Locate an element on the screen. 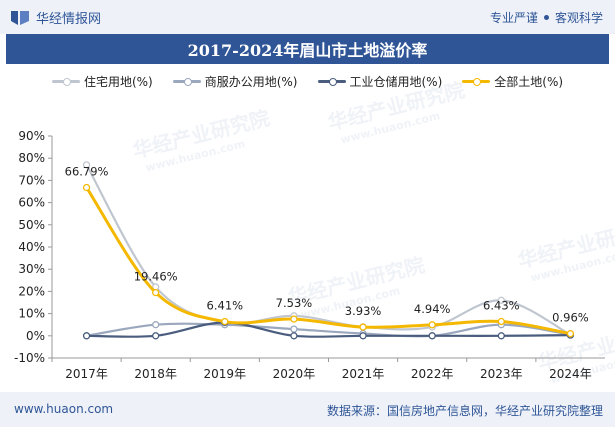 The image size is (615, 427). legend-item-0: 住宅用地(%) is located at coordinates (102, 81).